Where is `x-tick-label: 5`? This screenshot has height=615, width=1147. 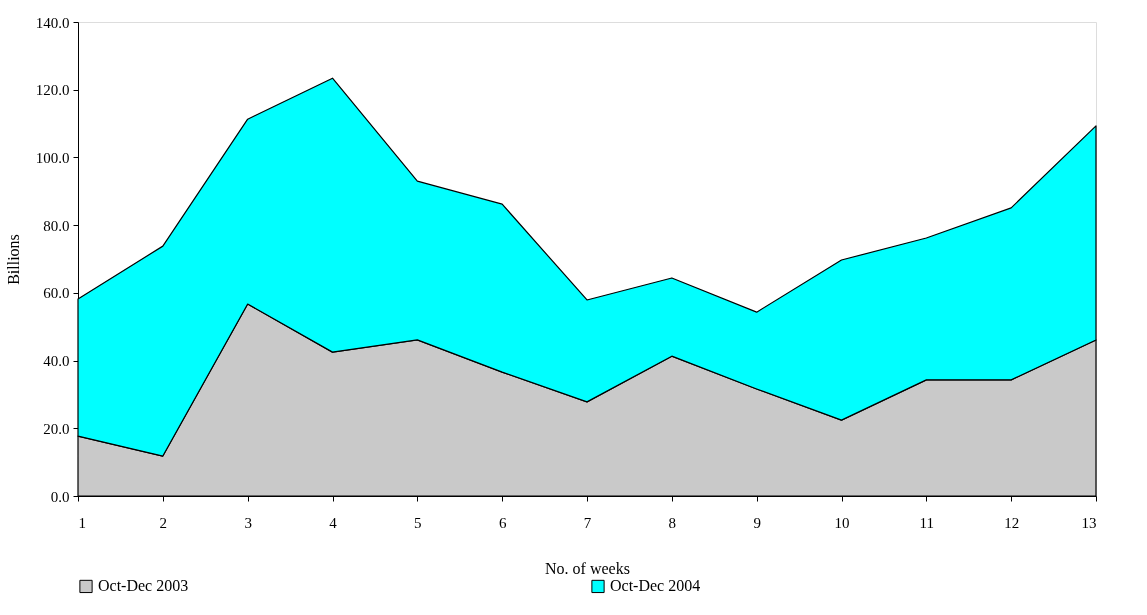
x-tick-label: 5 is located at coordinates (418, 522).